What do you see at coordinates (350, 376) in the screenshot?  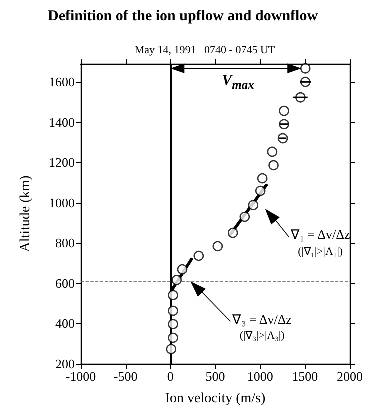 I see `x-tick-label: 2000` at bounding box center [350, 376].